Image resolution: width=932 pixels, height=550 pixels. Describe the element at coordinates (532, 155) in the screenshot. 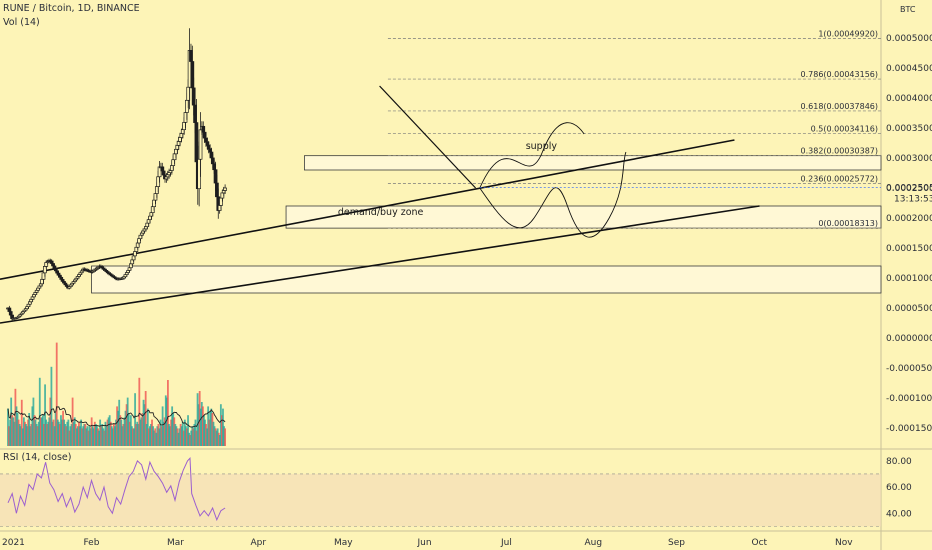

I see `projection-path-up` at that location.